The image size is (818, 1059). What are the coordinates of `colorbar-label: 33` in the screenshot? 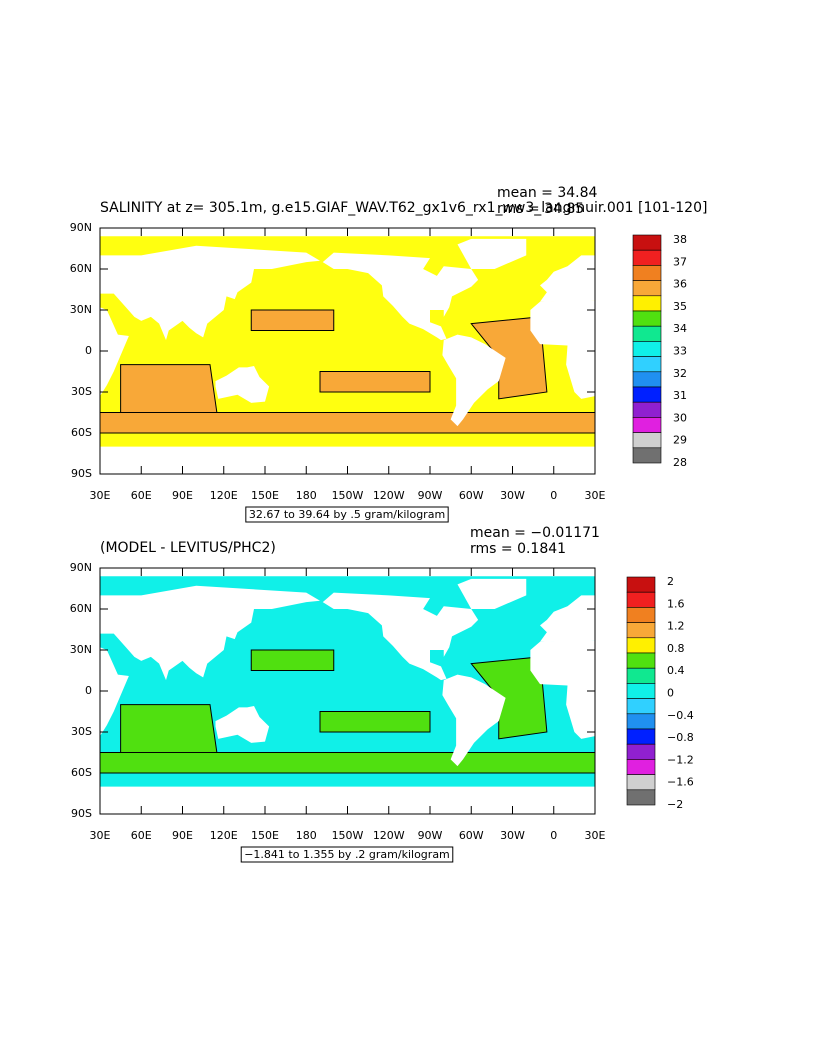 It's located at (680, 351).